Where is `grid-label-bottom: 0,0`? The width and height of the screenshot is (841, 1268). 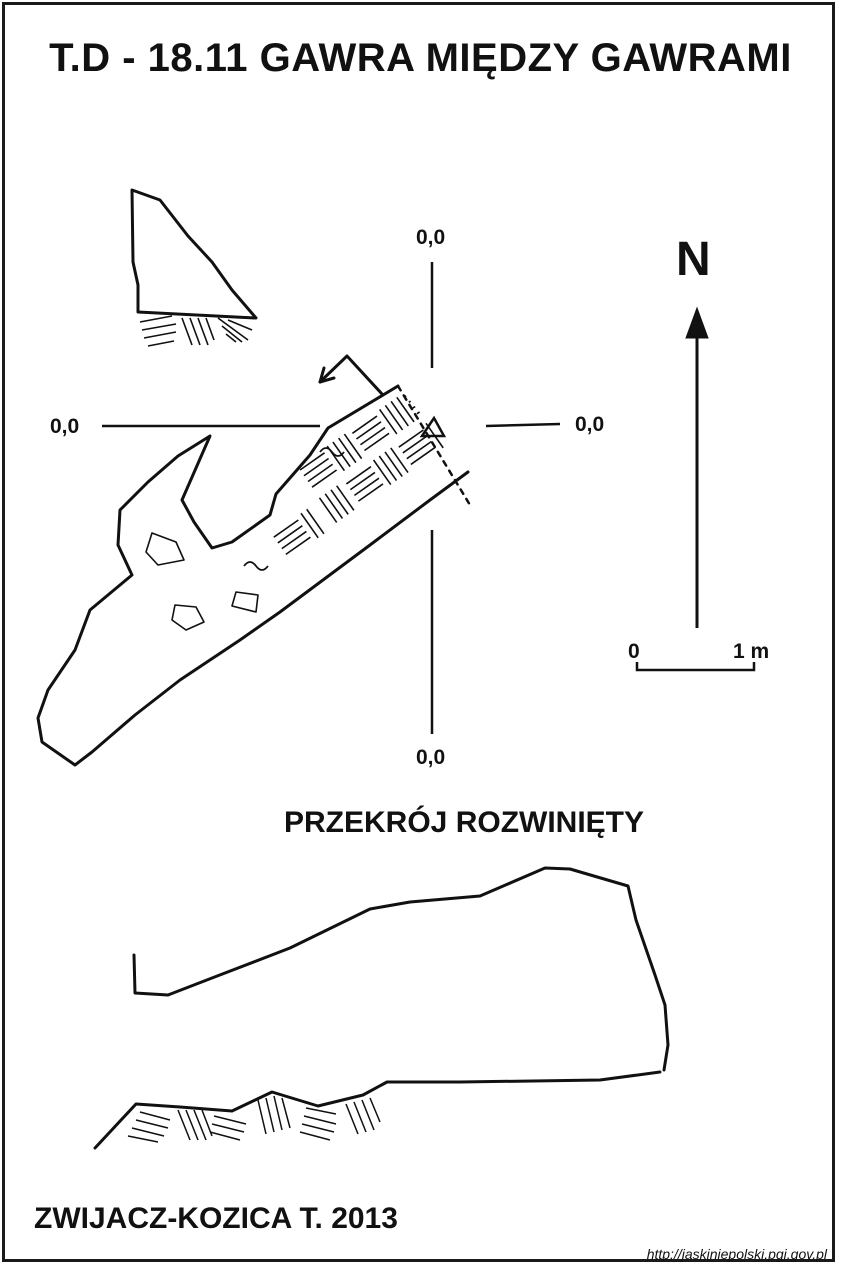 grid-label-bottom: 0,0 is located at coordinates (431, 757).